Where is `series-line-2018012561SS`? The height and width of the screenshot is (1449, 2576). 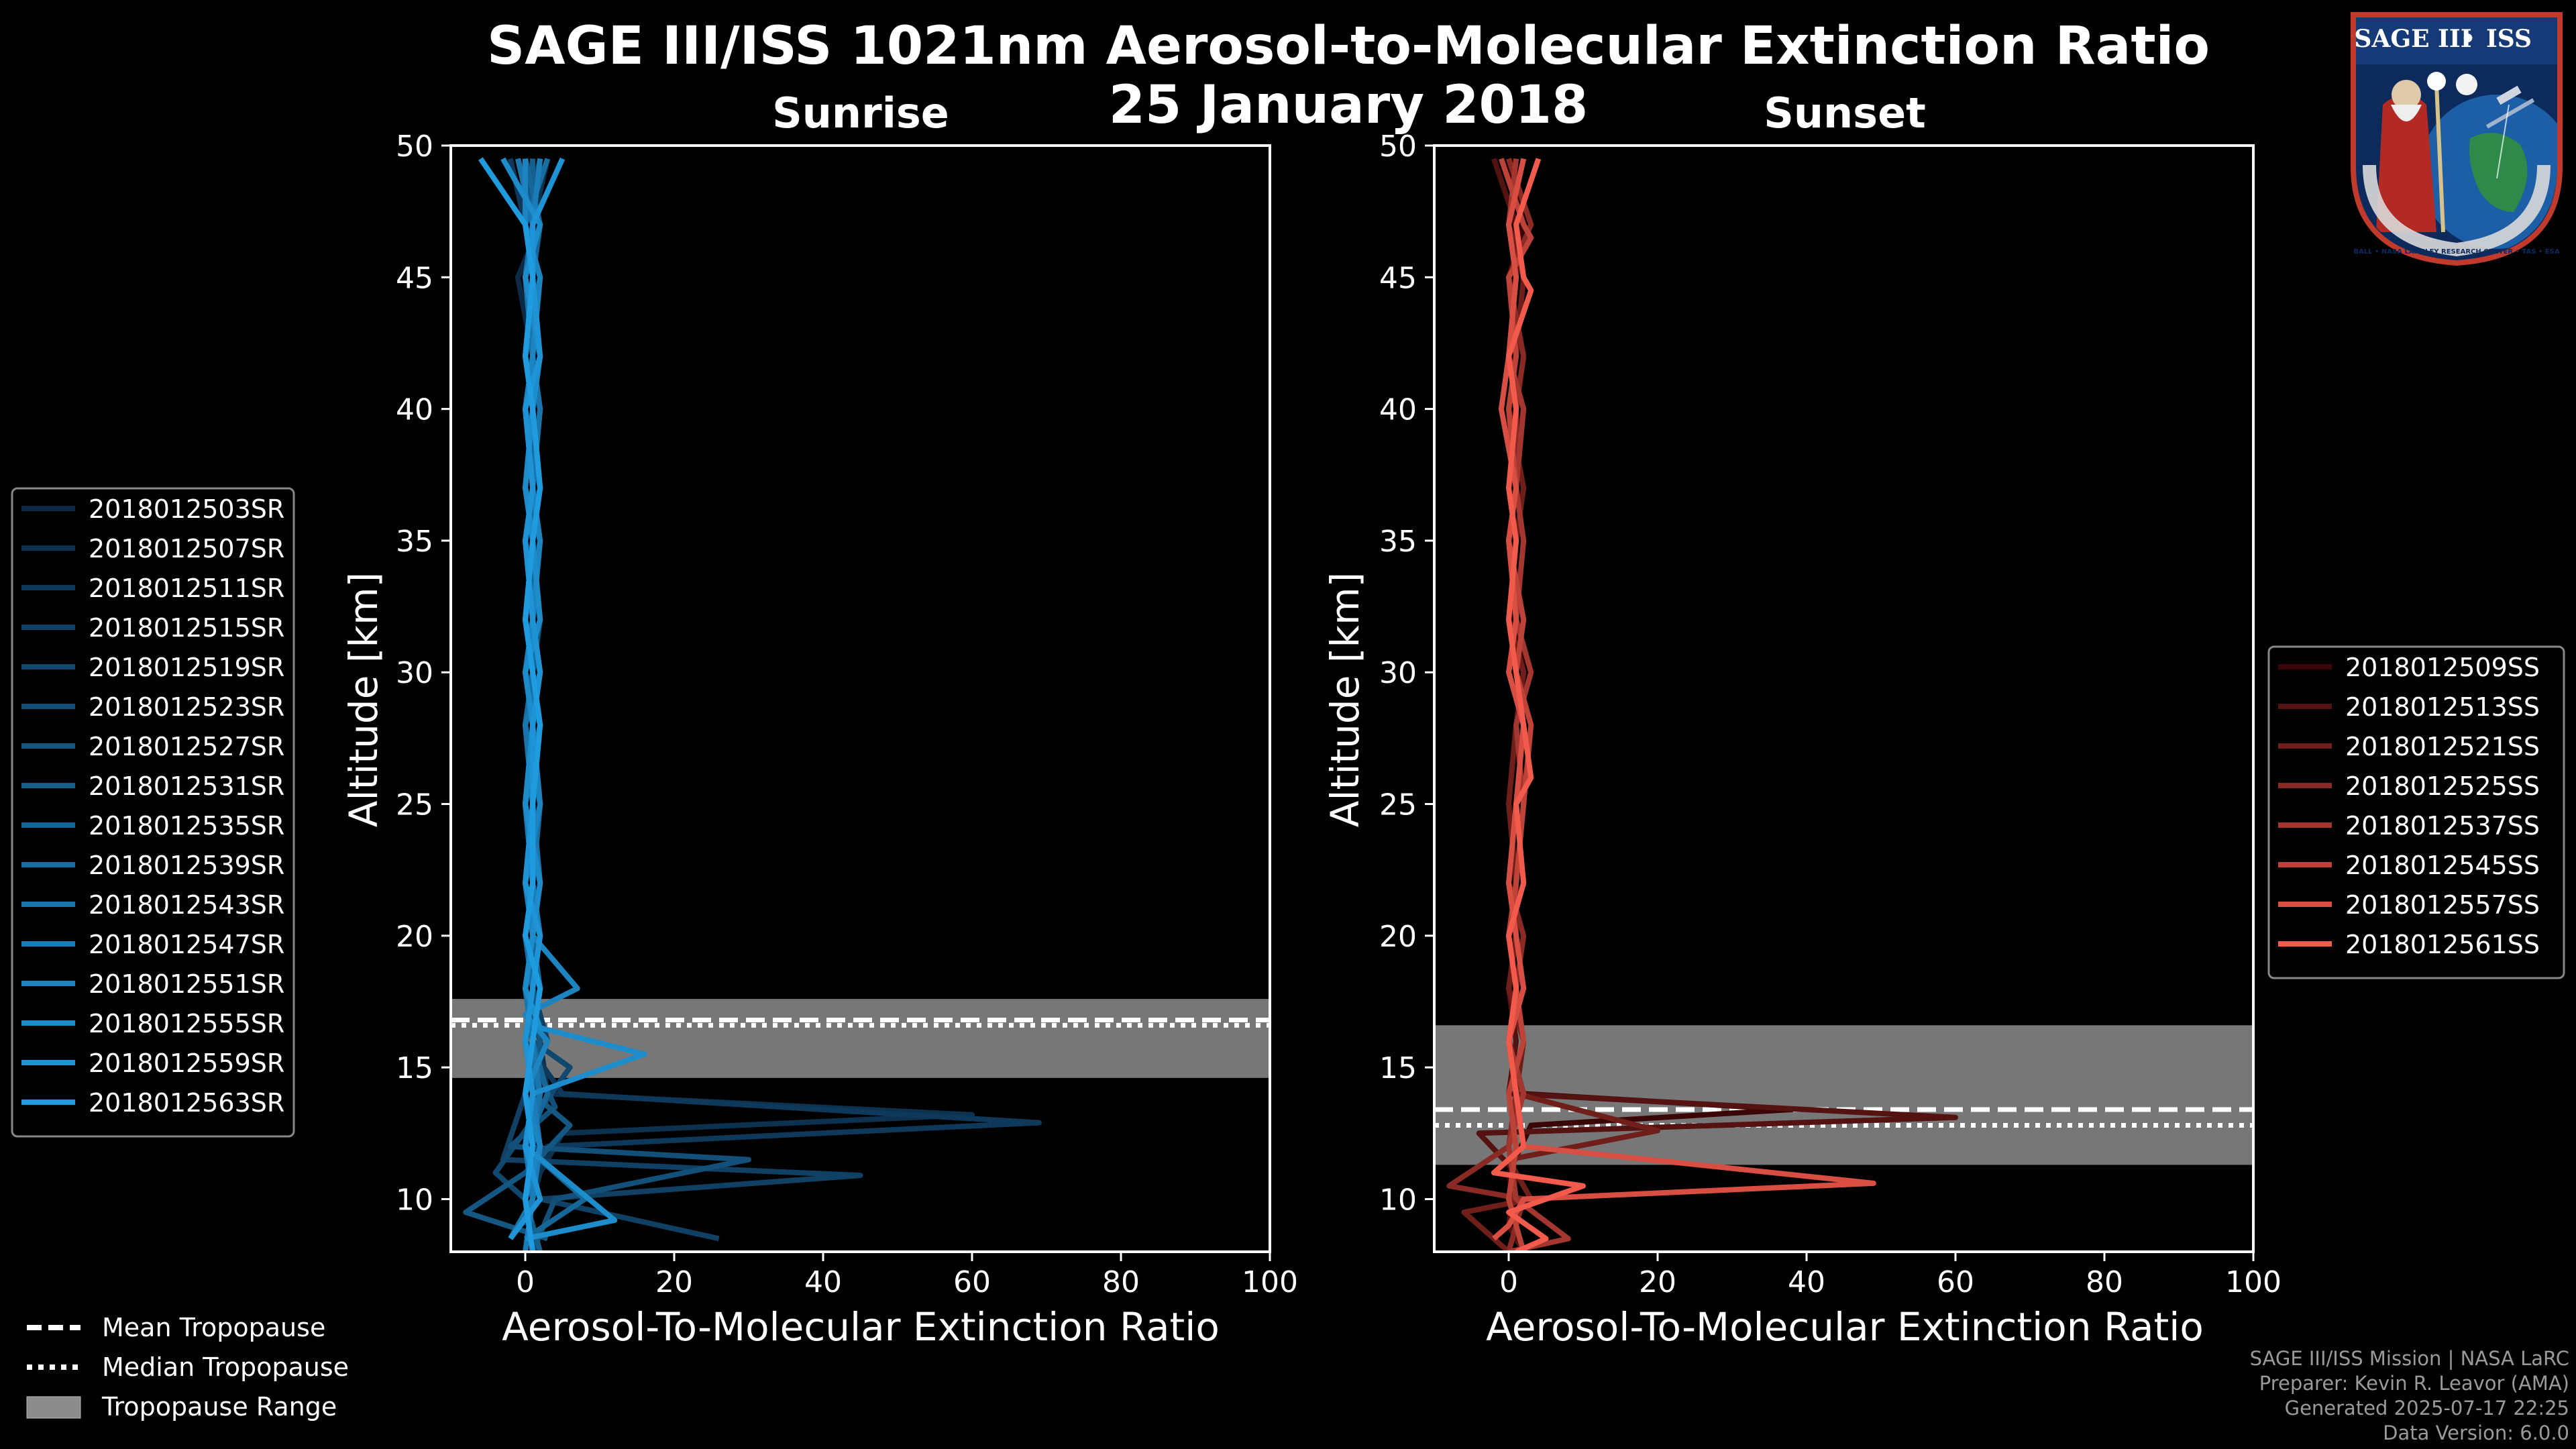
series-line-2018012561SS is located at coordinates (1538, 705).